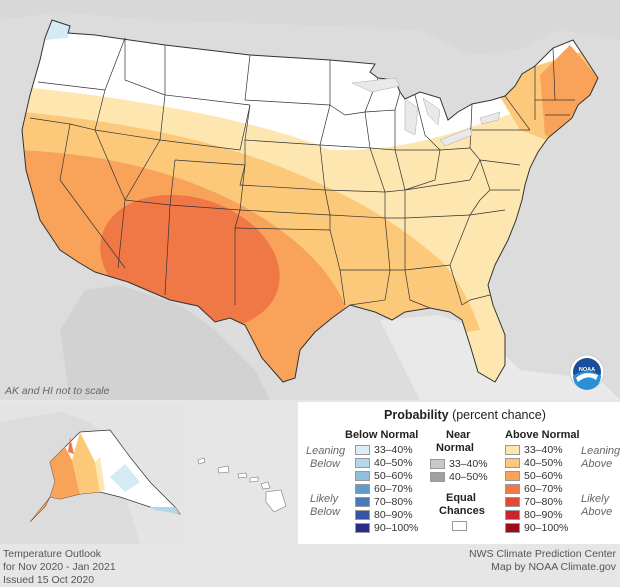 The image size is (620, 587). What do you see at coordinates (393, 502) in the screenshot?
I see `below-swatch-label: 70–80%` at bounding box center [393, 502].